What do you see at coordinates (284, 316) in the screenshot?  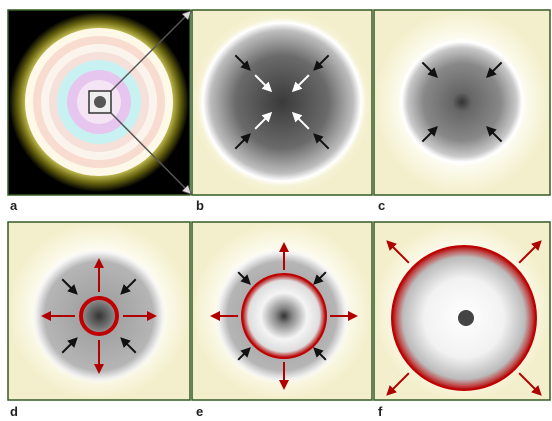 I see `shock-bubble` at bounding box center [284, 316].